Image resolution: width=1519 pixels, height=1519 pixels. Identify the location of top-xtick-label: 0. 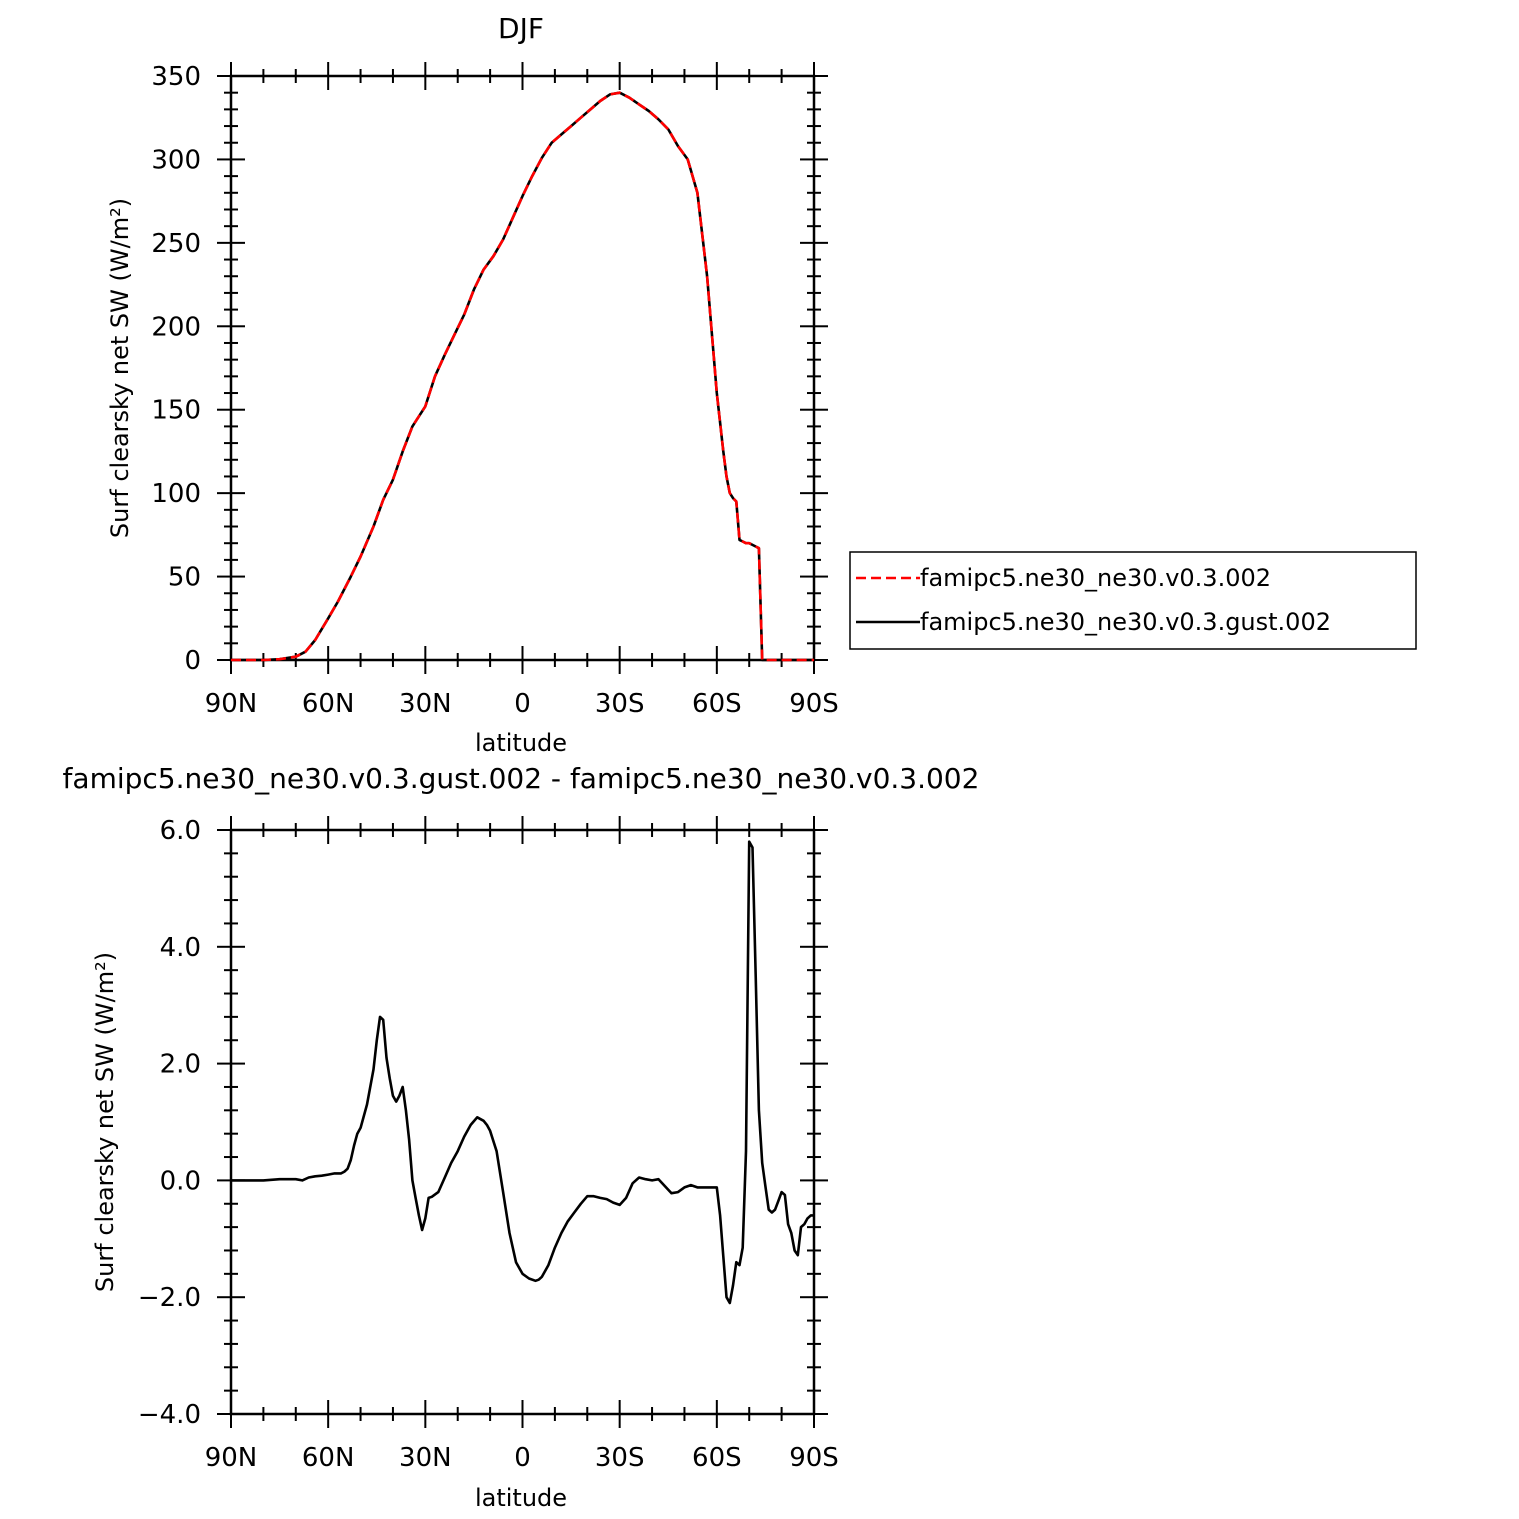
(522, 704).